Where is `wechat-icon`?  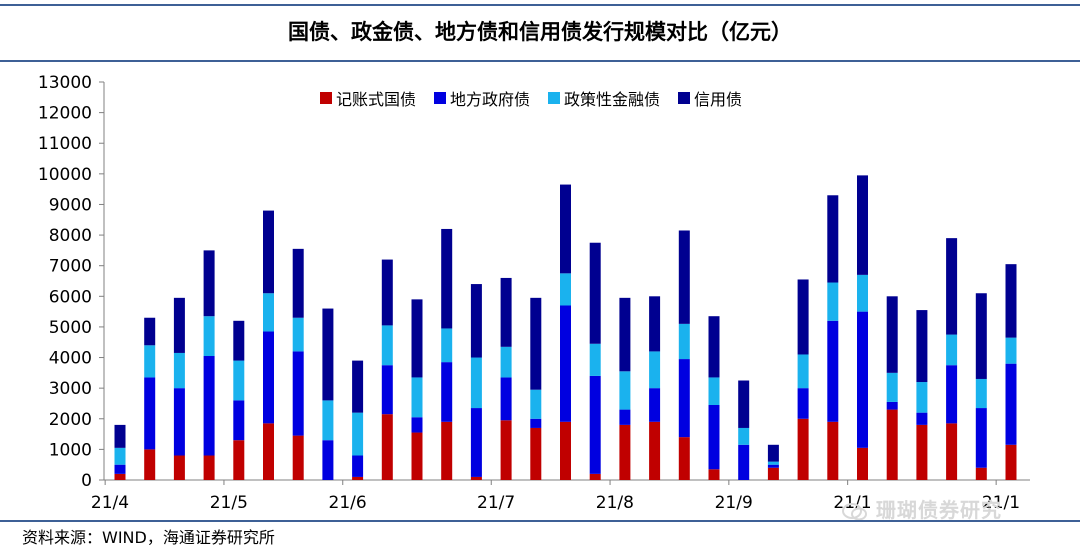 wechat-icon is located at coordinates (854, 511).